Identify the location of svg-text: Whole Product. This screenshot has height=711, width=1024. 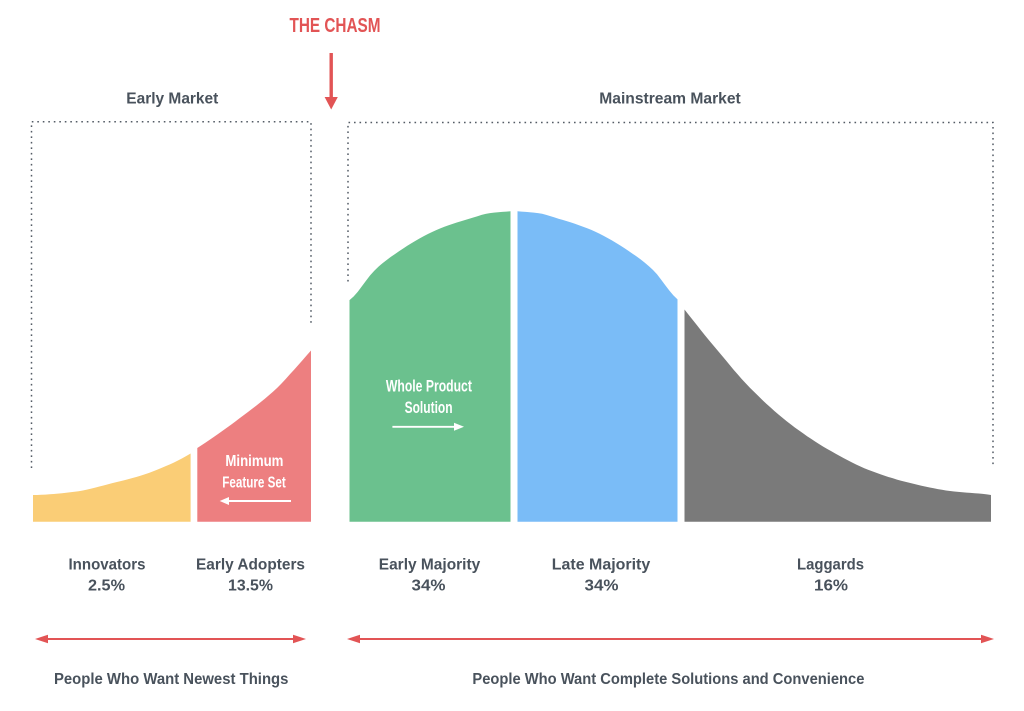
(429, 385).